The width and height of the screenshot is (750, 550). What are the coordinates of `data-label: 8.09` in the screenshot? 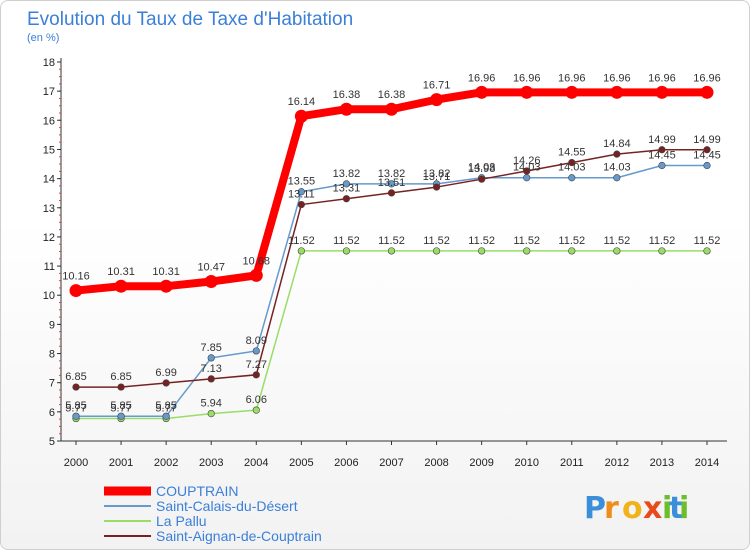 It's located at (256, 341).